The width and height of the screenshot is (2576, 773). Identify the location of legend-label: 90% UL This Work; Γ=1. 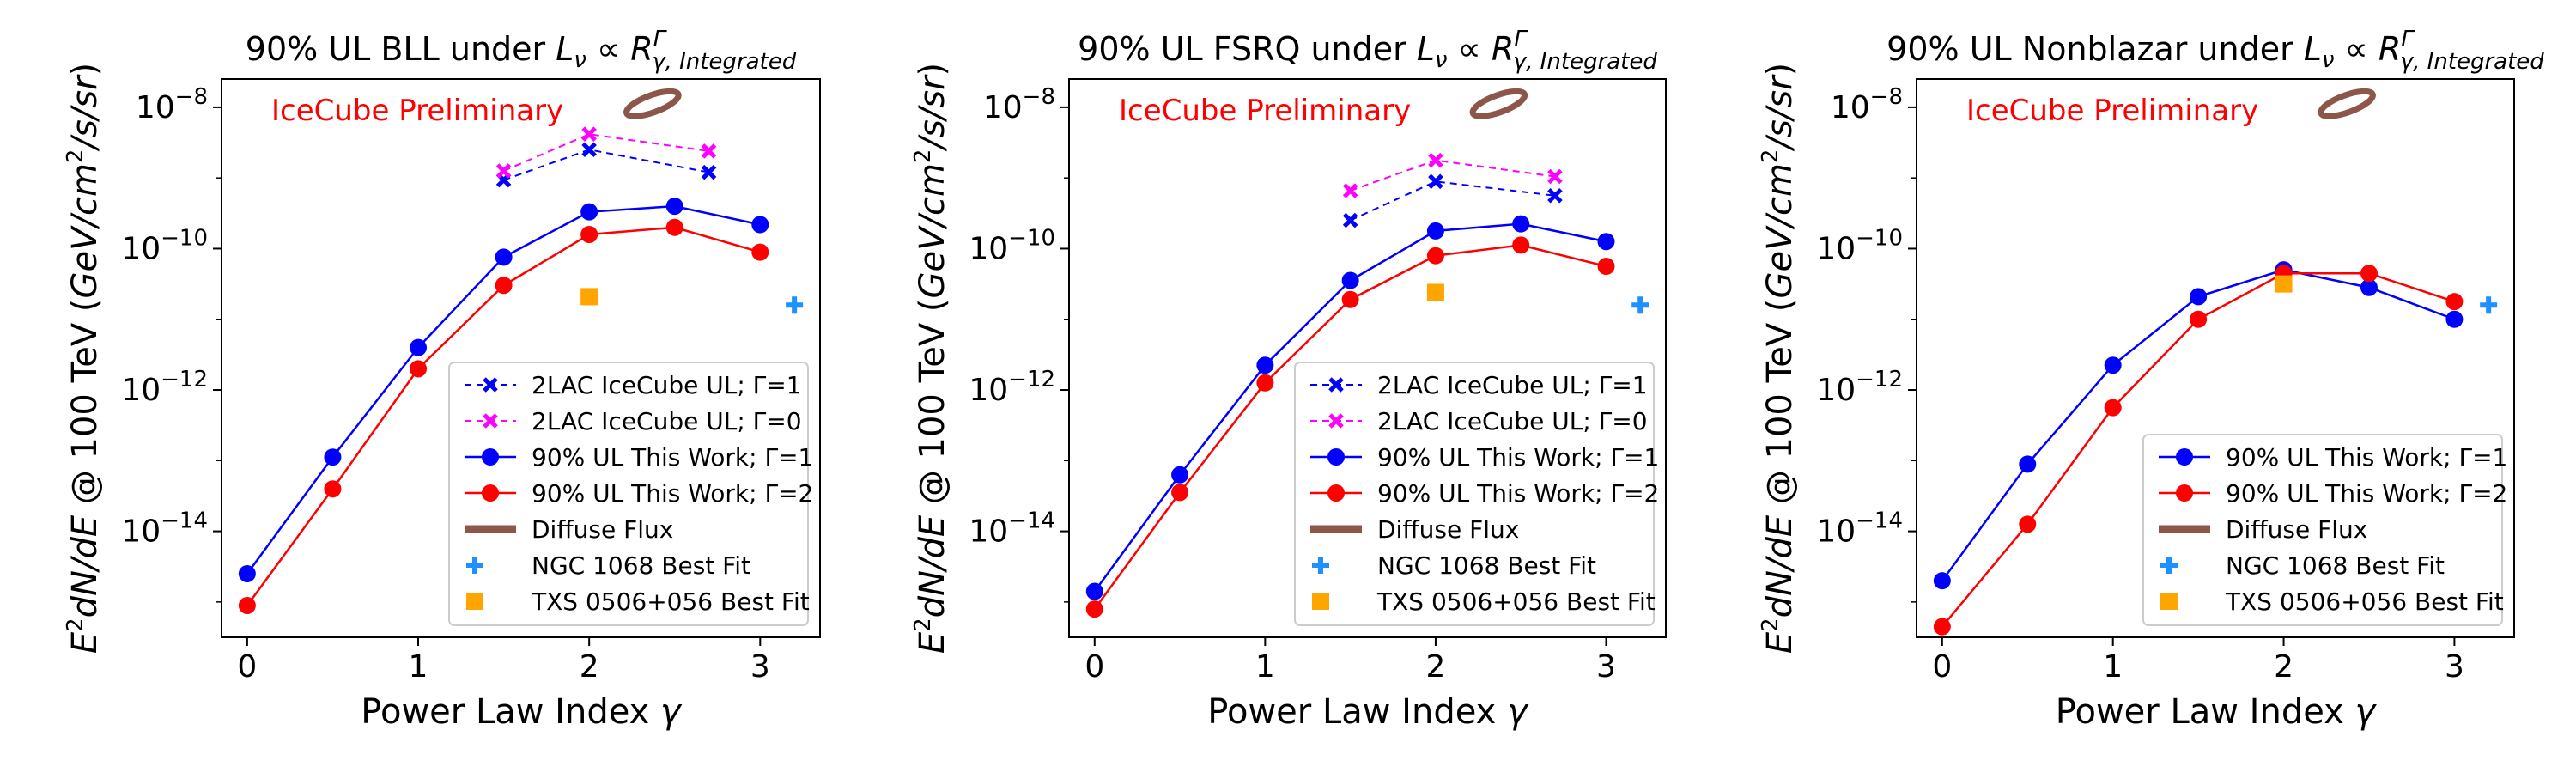
(673, 457).